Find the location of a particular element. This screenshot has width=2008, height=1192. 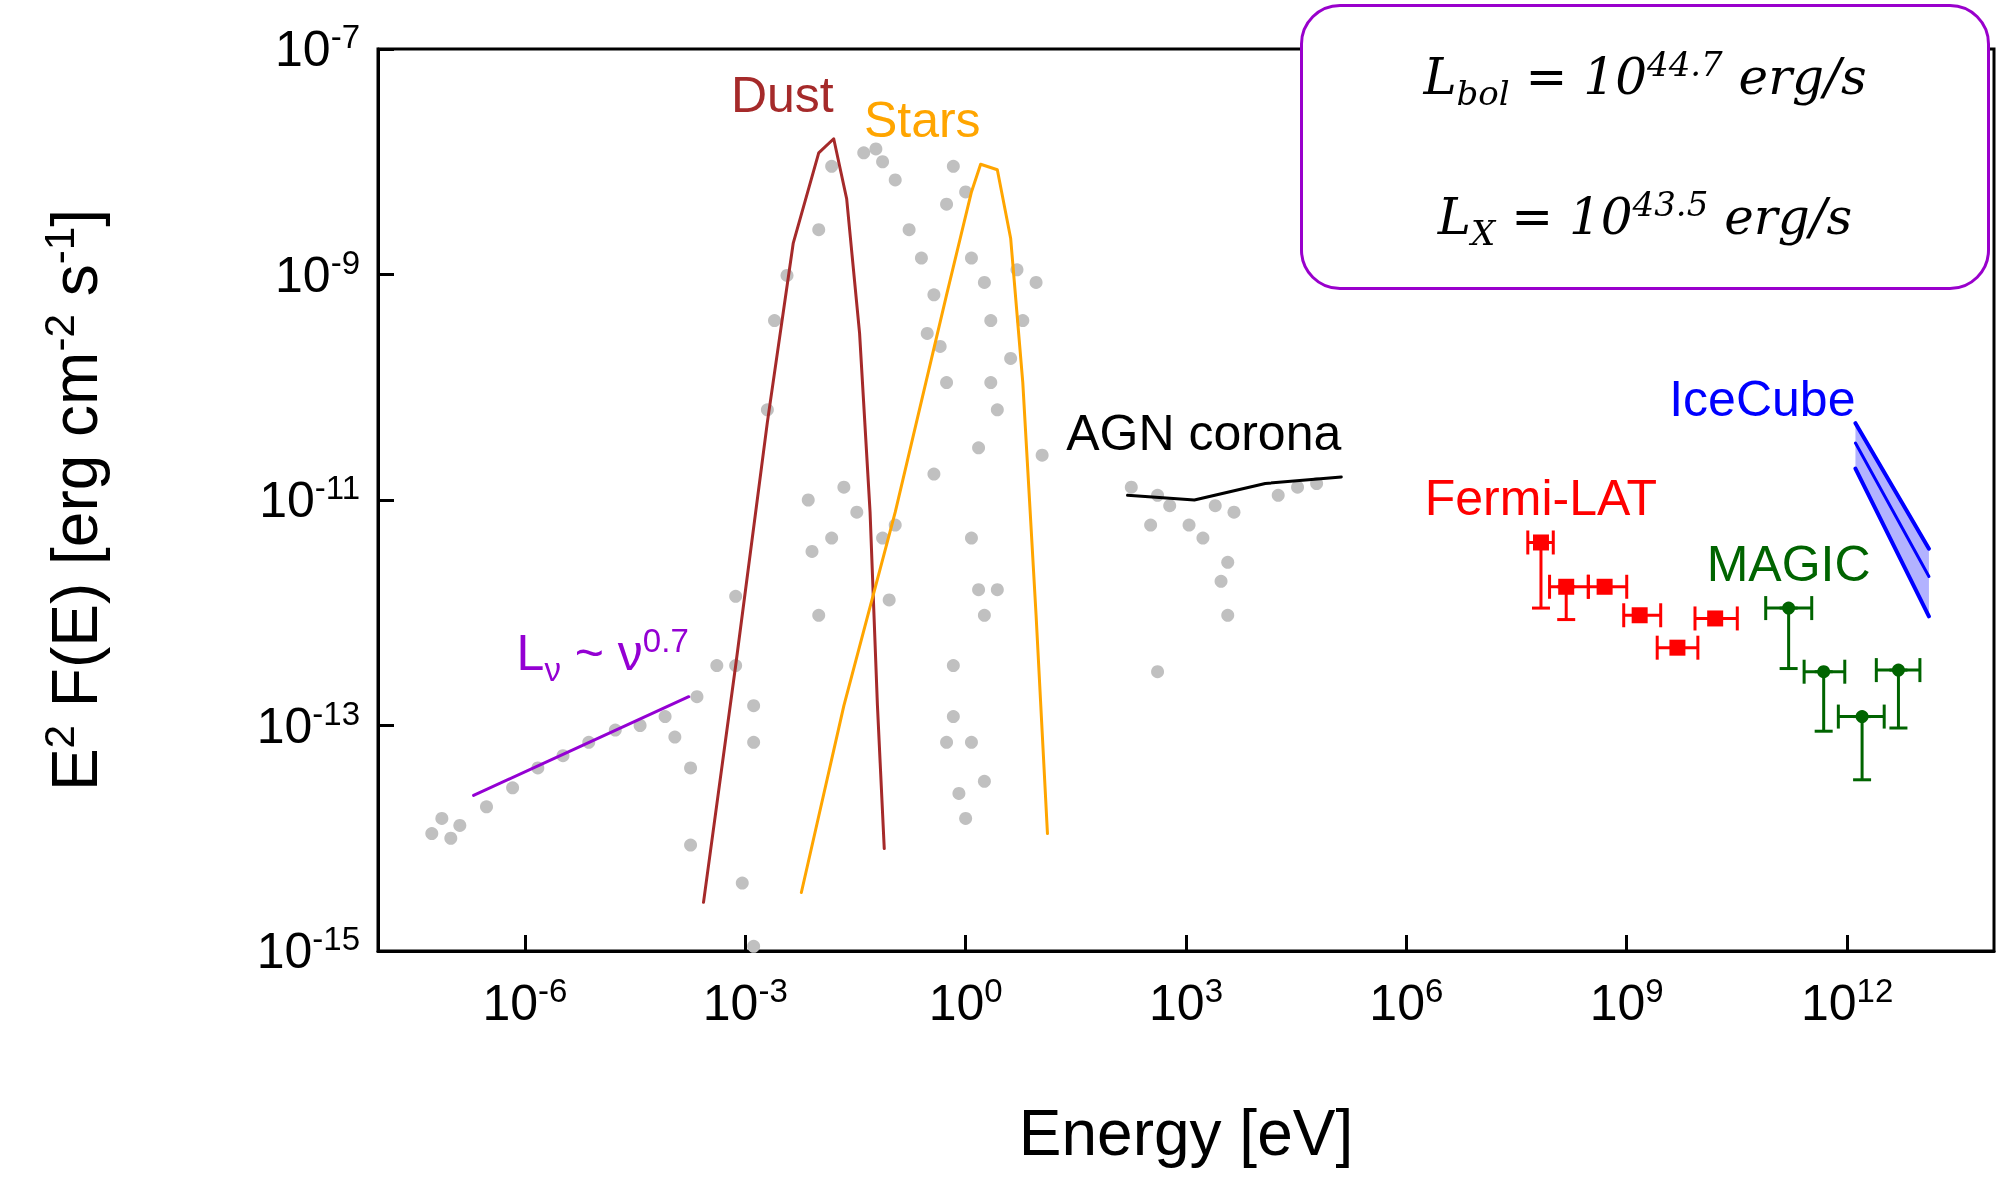

x-tick-label: 10$^{12}$ is located at coordinates (1847, 1002).